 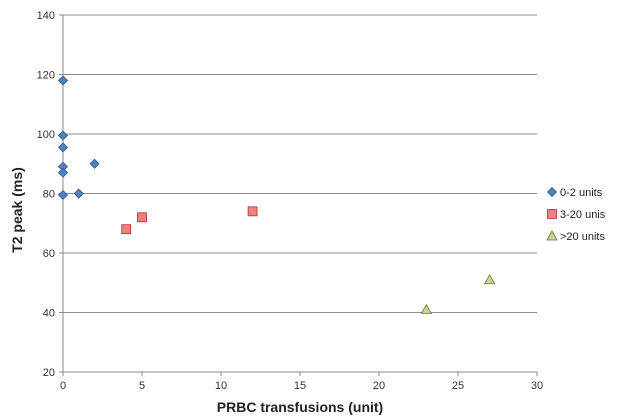 I want to click on x-tick-label: 5, so click(x=142, y=386).